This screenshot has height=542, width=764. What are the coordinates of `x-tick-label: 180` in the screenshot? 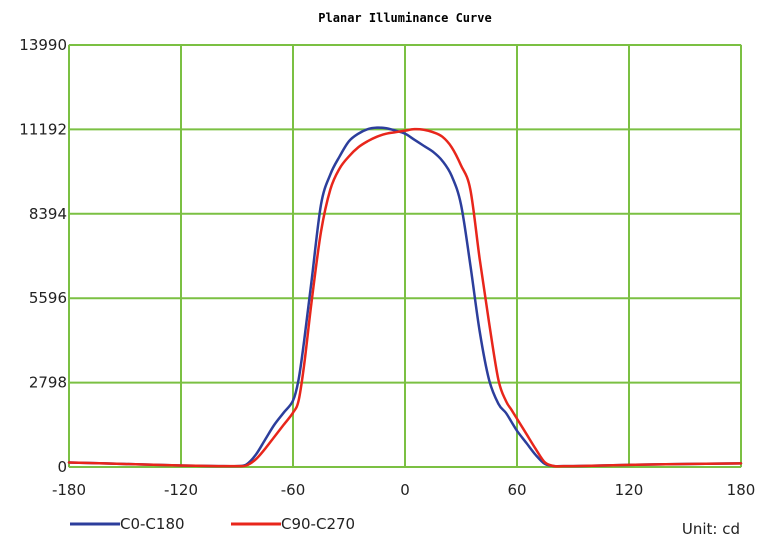 It's located at (741, 490).